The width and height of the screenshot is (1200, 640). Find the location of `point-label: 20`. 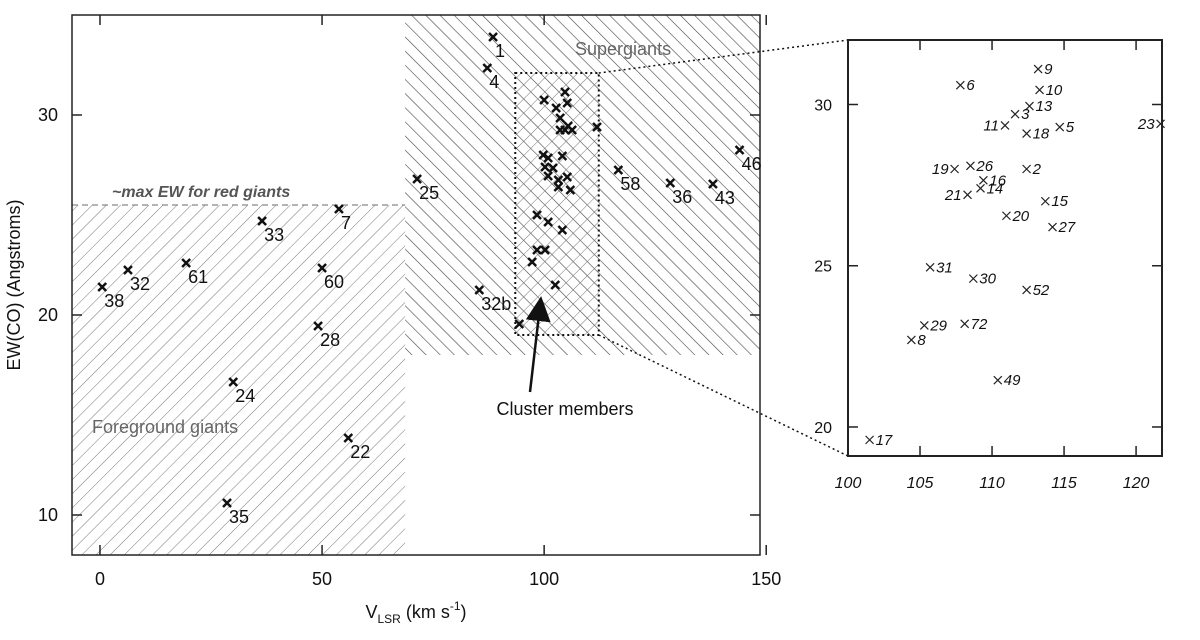

point-label: 20 is located at coordinates (1020, 216).